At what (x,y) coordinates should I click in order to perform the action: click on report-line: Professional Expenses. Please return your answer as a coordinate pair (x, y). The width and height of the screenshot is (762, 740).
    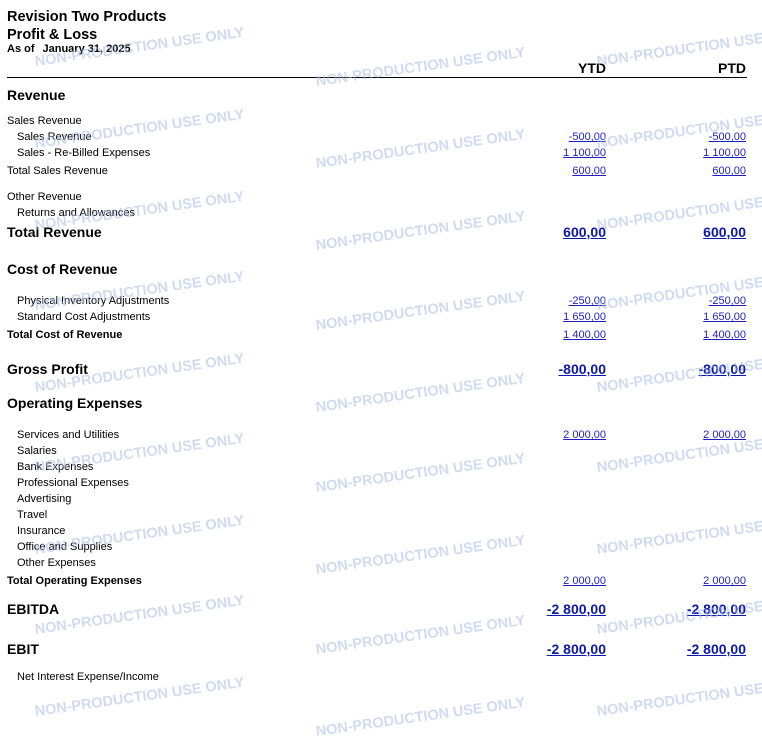
    Looking at the image, I should click on (381, 484).